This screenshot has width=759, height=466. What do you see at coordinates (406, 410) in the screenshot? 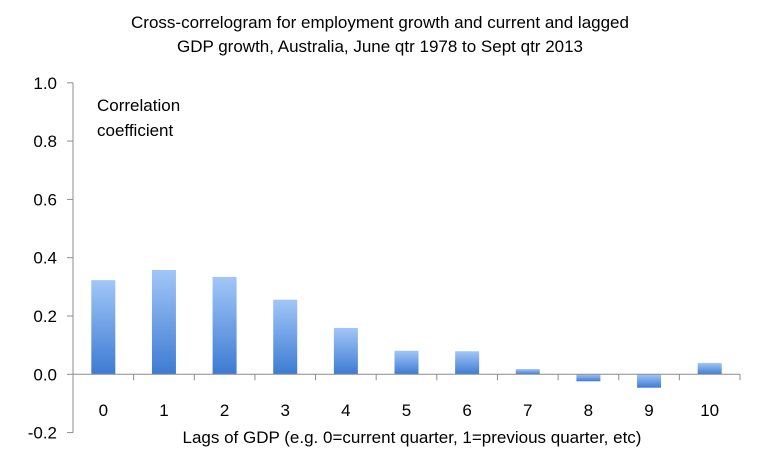
I see `x-tick-label: 5` at bounding box center [406, 410].